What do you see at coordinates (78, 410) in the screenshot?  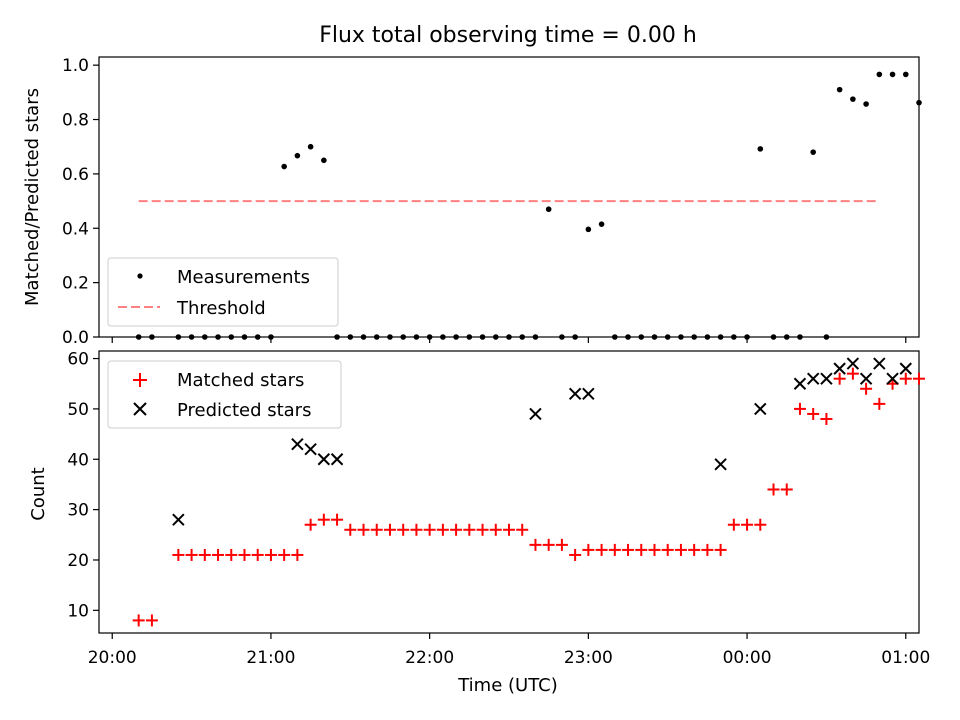 I see `y-tick-label: 50` at bounding box center [78, 410].